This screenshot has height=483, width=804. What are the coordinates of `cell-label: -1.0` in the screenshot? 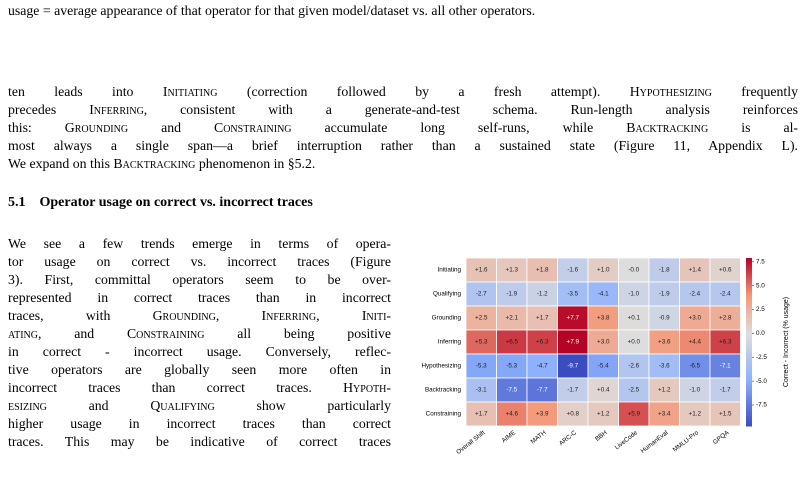 It's located at (694, 390).